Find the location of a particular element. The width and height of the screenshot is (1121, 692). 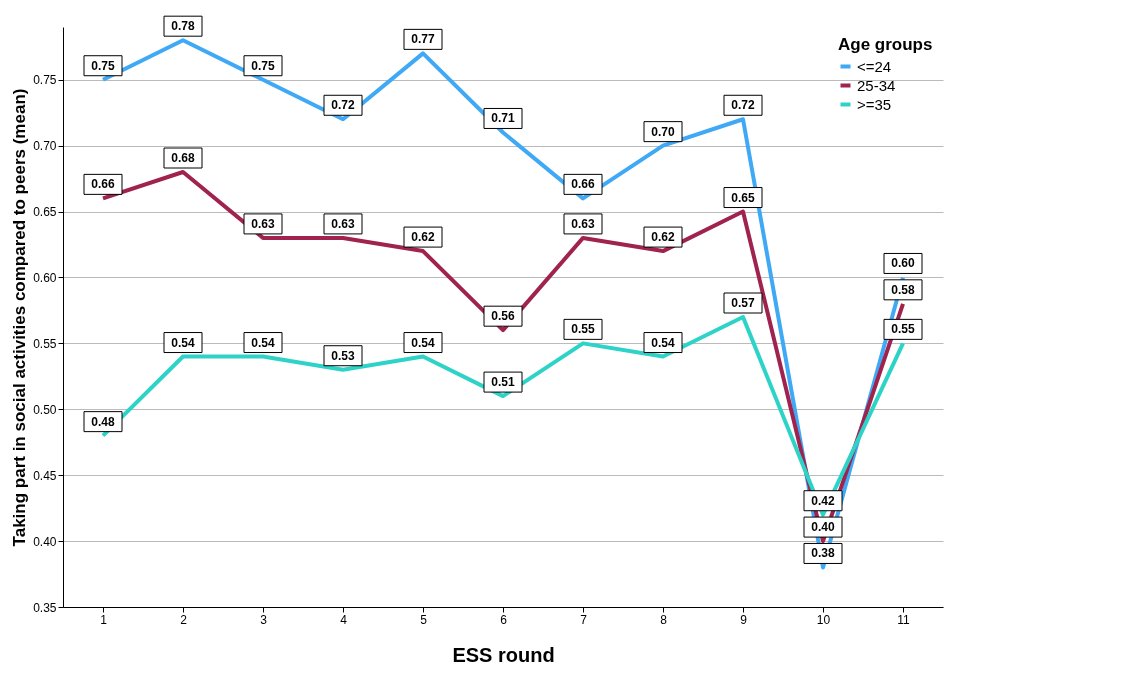

x-tick-label: 1 is located at coordinates (104, 619).